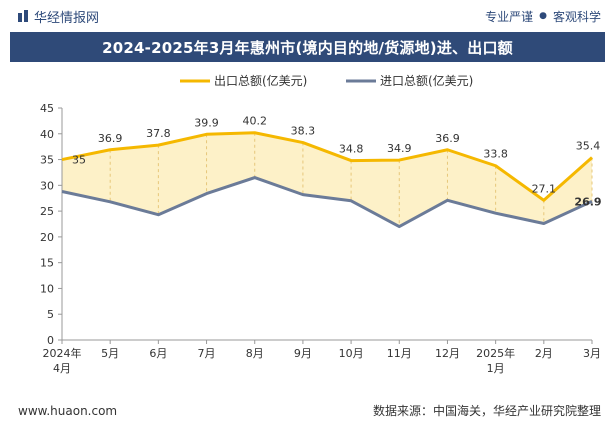 This screenshot has height=427, width=615. What do you see at coordinates (351, 353) in the screenshot?
I see `x-tick-label: 10月` at bounding box center [351, 353].